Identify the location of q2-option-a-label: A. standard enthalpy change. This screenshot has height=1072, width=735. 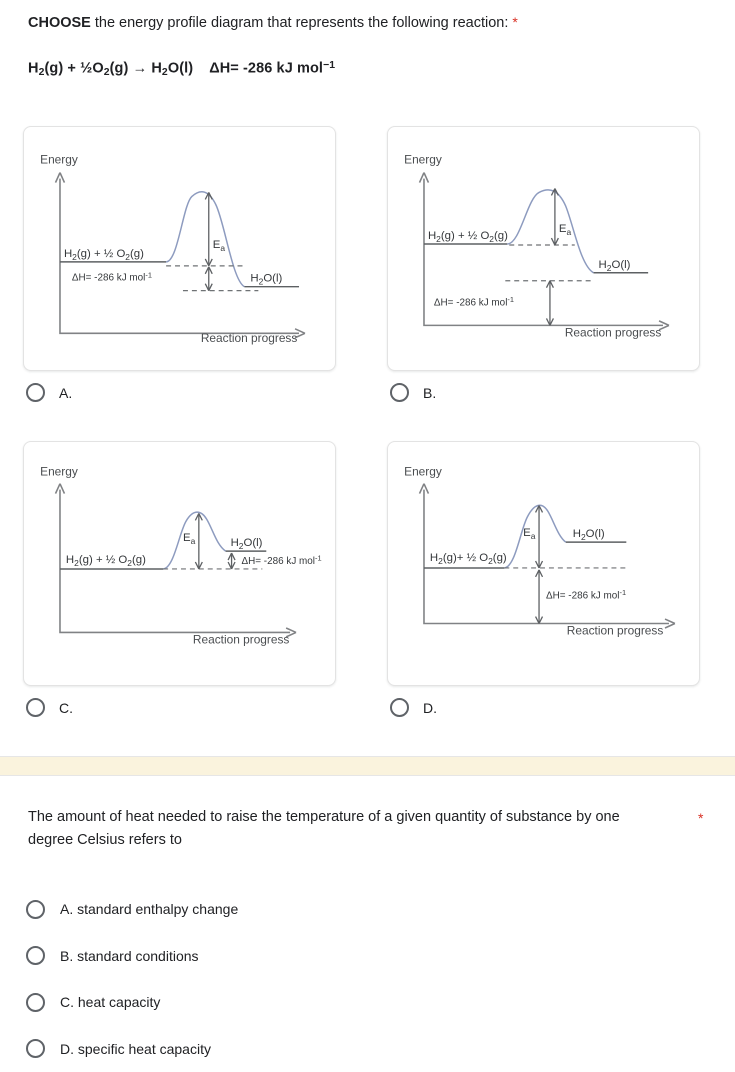
(149, 909).